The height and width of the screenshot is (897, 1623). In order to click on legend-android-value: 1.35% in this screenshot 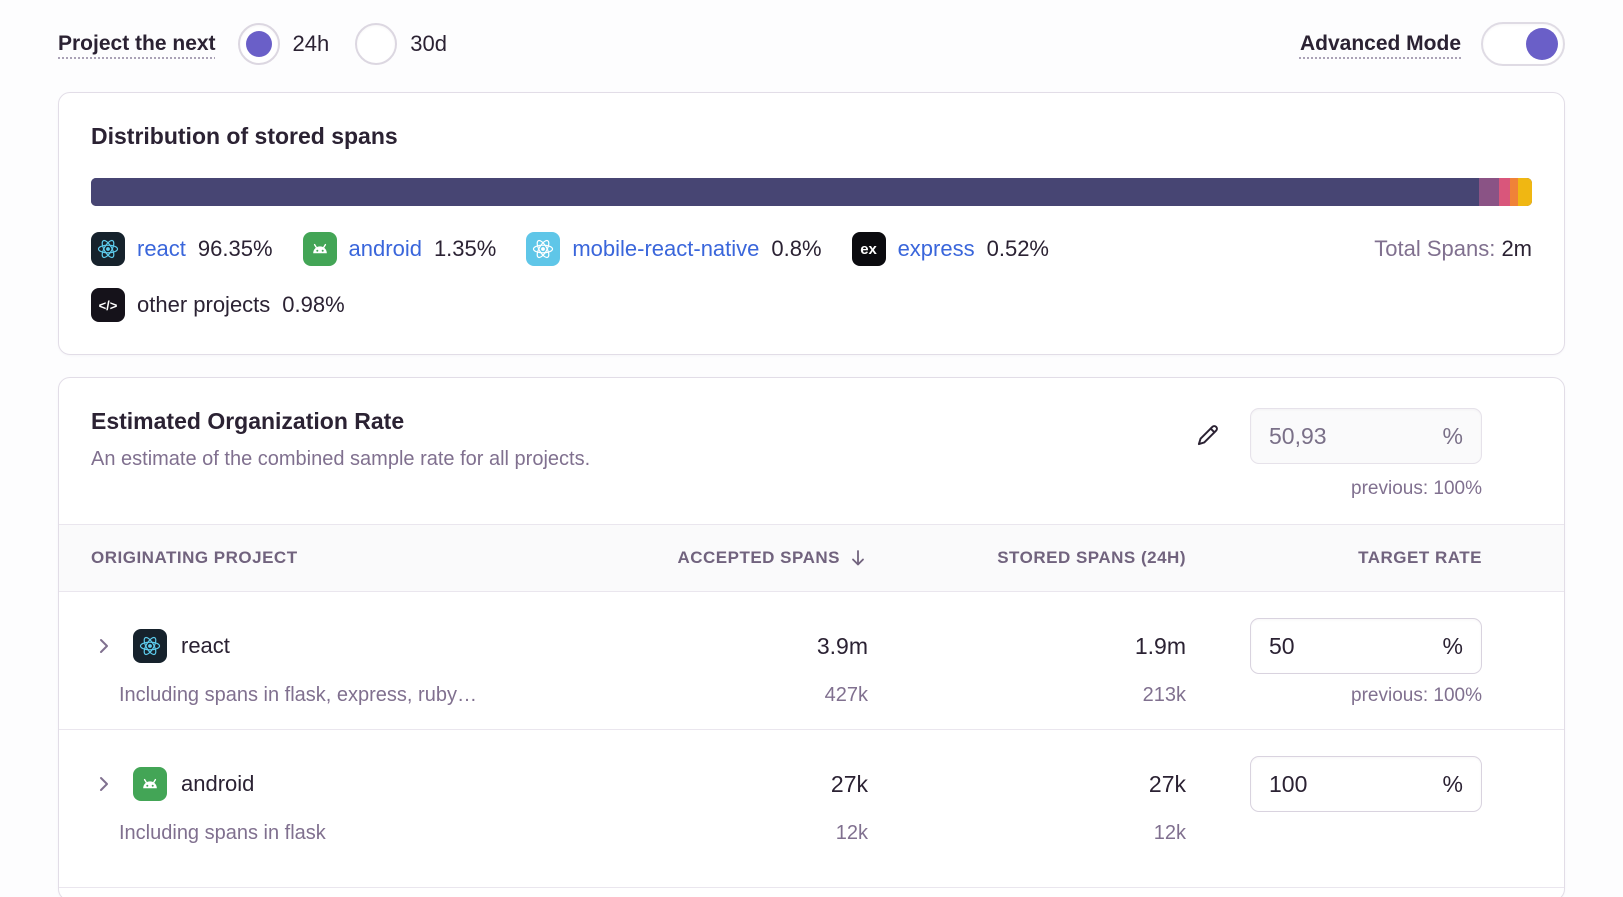, I will do `click(465, 248)`.